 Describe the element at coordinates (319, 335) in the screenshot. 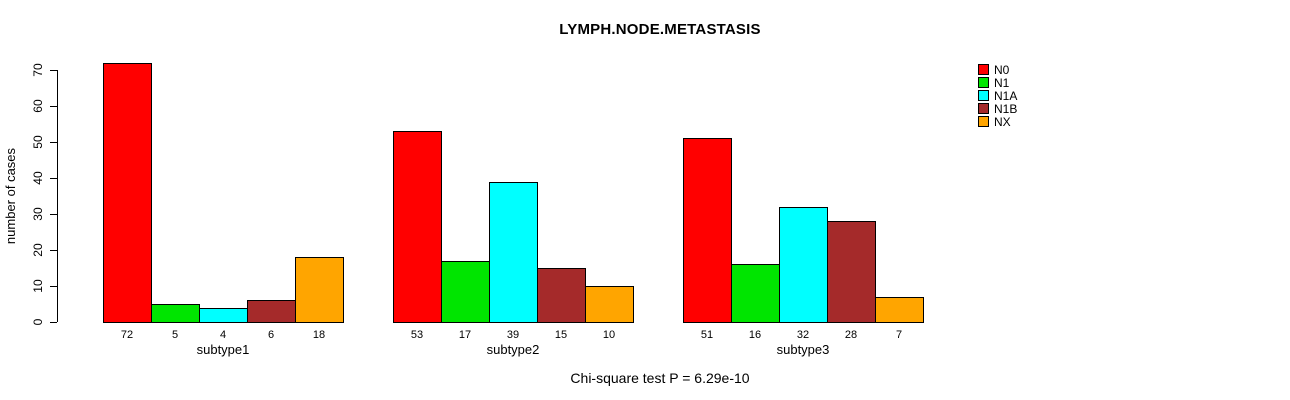

I see `bar-value-label: 18` at that location.